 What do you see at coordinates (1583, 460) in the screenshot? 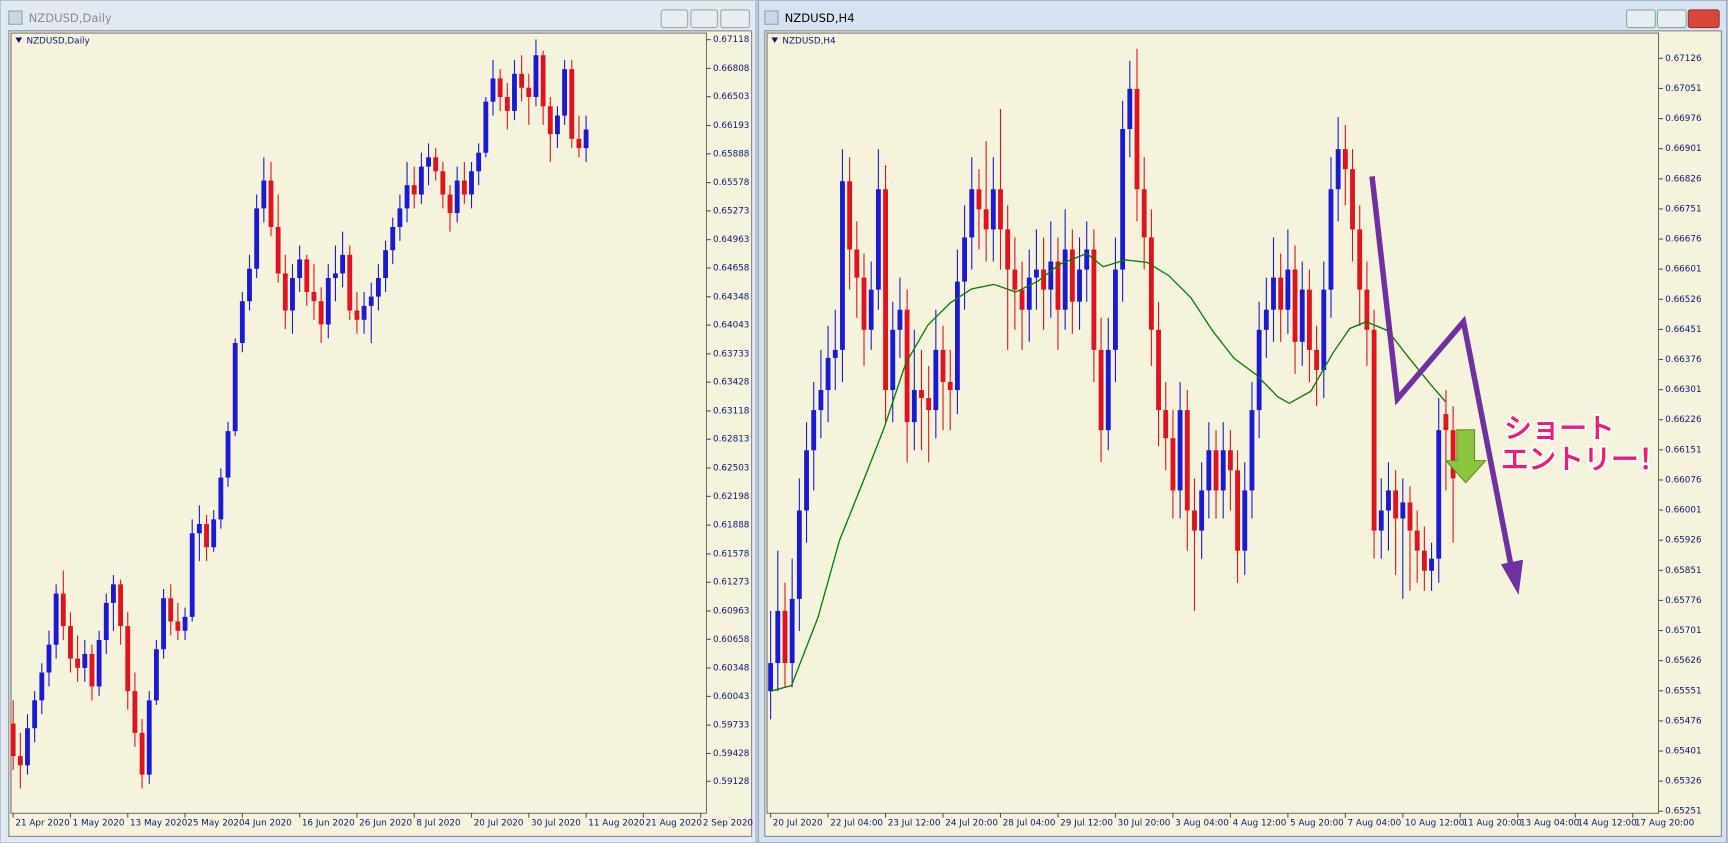
I see `annotation: エントリー！` at bounding box center [1583, 460].